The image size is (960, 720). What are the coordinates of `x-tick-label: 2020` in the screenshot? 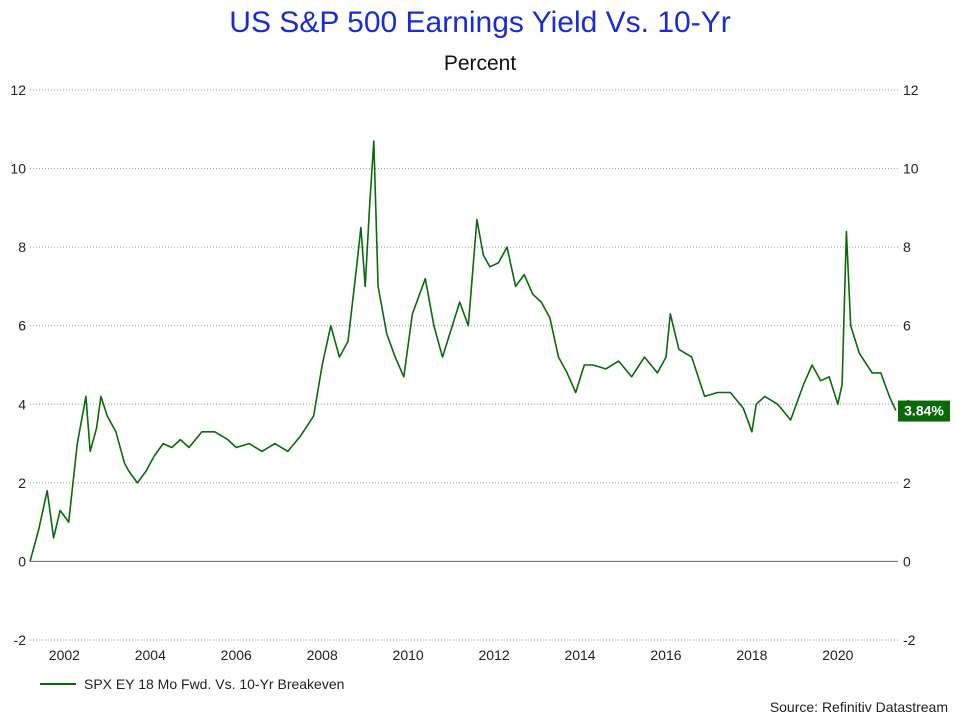 It's located at (837, 655).